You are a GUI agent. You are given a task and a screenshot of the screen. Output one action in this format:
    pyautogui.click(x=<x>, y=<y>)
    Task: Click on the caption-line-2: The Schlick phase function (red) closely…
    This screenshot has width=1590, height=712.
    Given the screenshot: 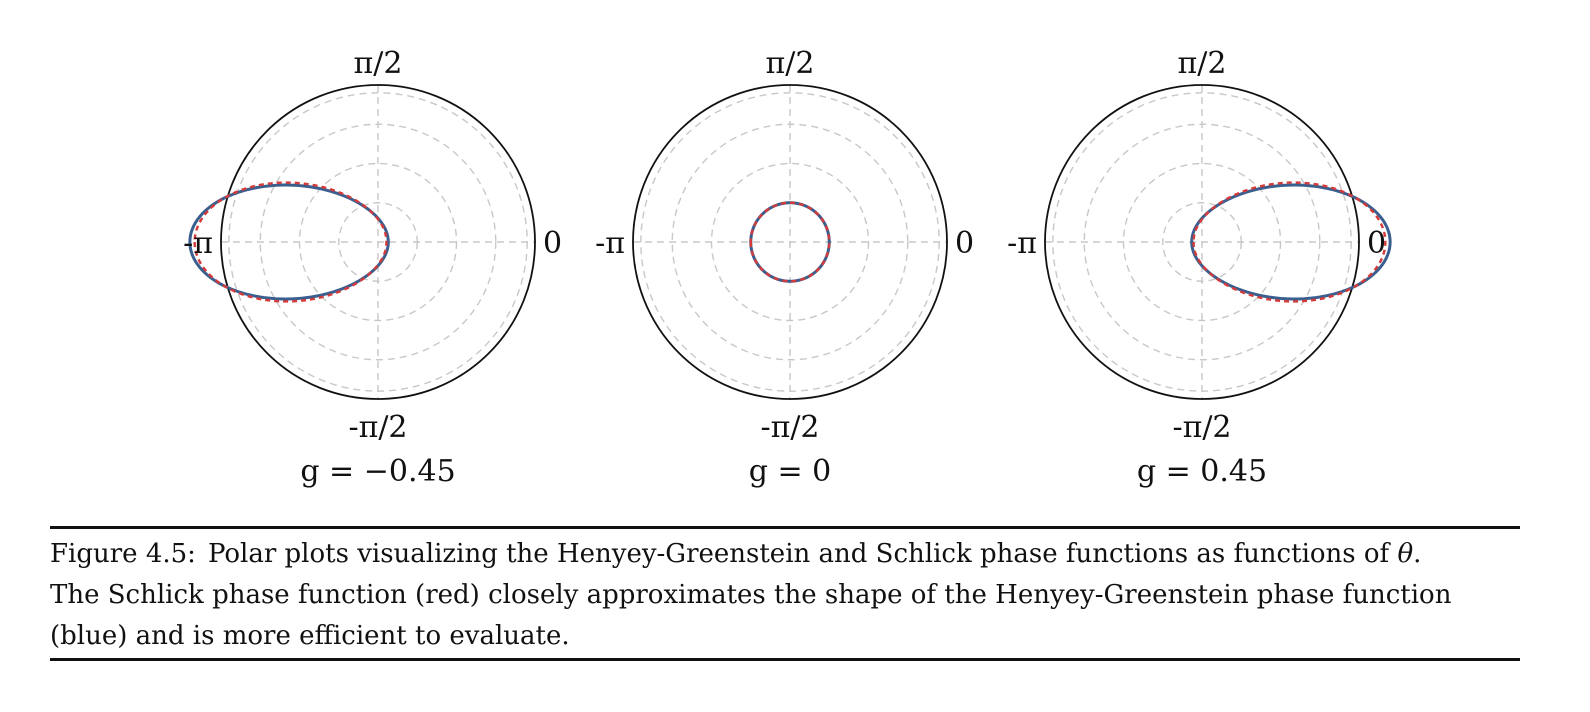 What is the action you would take?
    pyautogui.click(x=787, y=595)
    